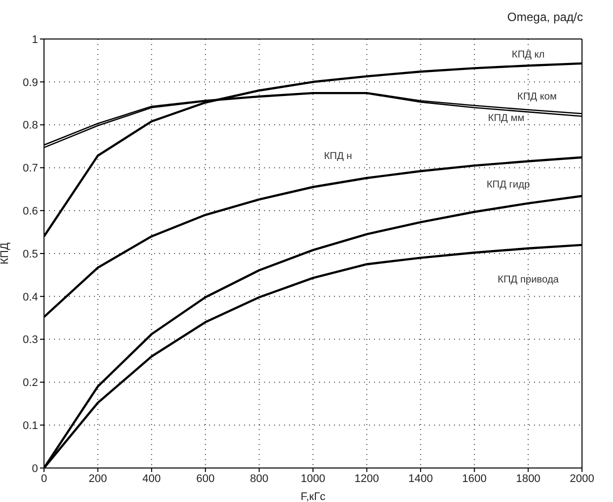  I want to click on series-label: КПД н, so click(338, 156).